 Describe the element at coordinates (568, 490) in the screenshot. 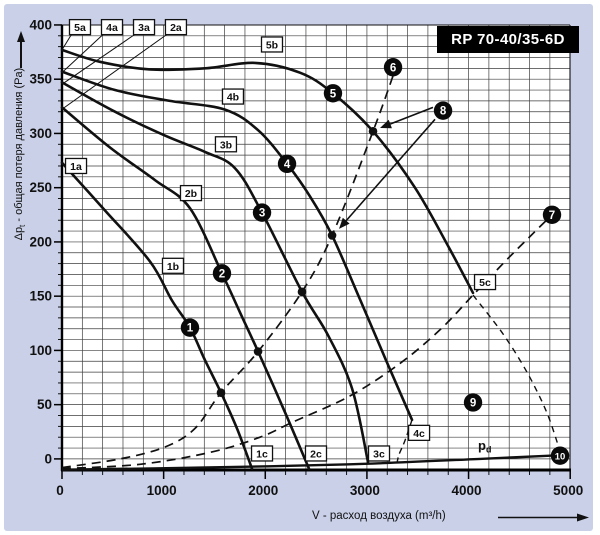

I see `x-tick-label: 5000` at that location.